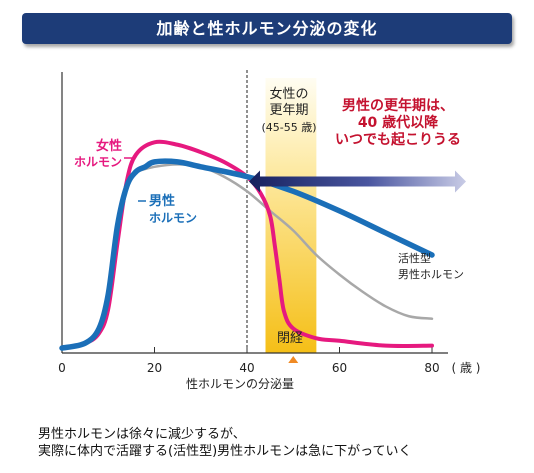 The width and height of the screenshot is (534, 473). Describe the element at coordinates (162, 201) in the screenshot. I see `male-label-line1: 男性` at that location.